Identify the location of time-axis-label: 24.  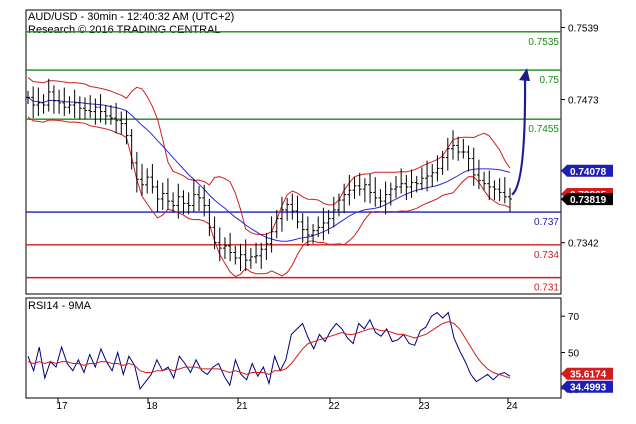
(512, 406).